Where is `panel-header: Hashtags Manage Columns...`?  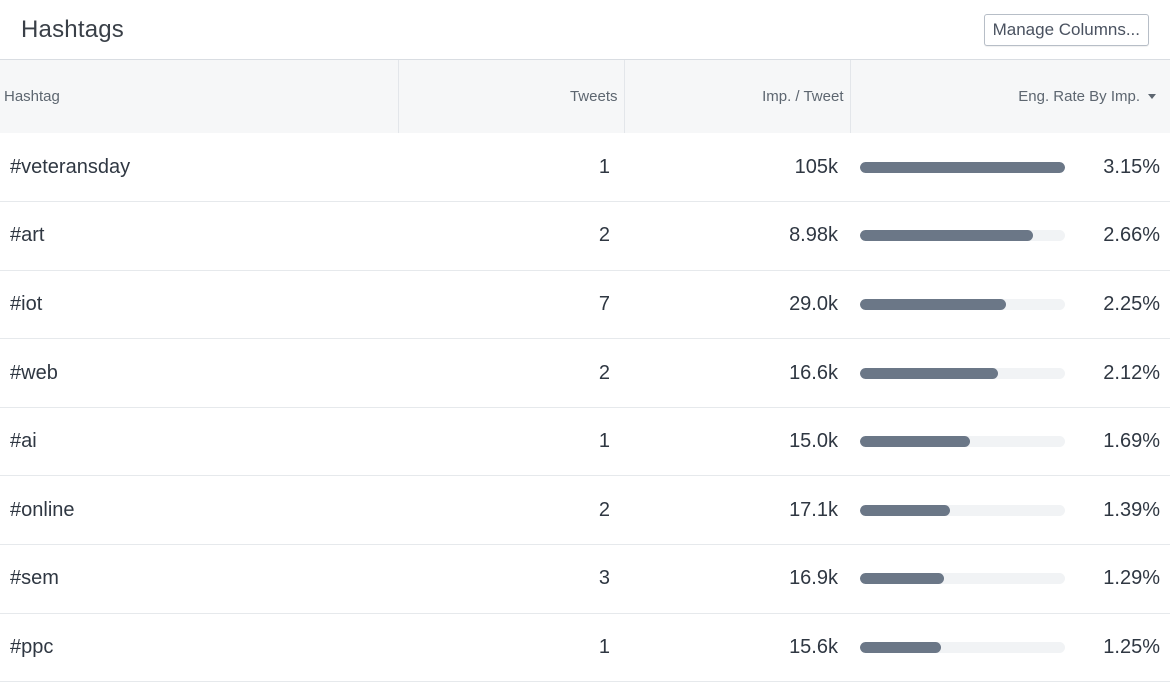 panel-header: Hashtags Manage Columns... is located at coordinates (585, 30).